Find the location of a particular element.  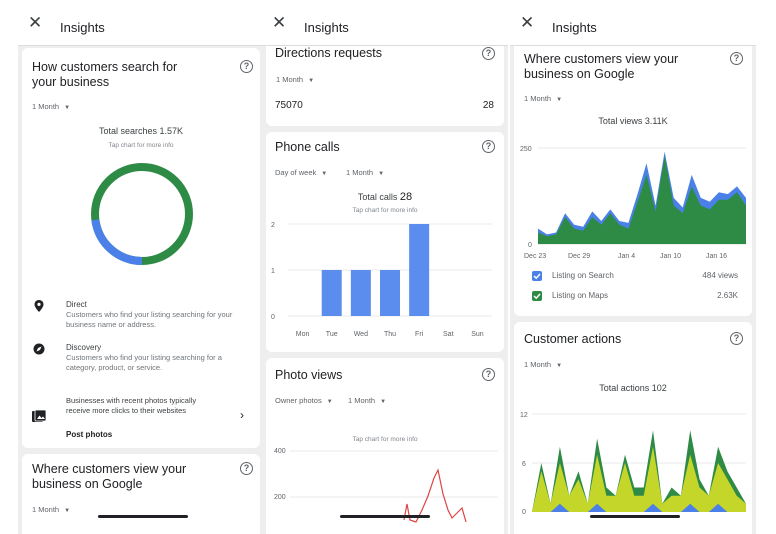

day-of-week-dropdown: Day of week ▼ is located at coordinates (301, 172).